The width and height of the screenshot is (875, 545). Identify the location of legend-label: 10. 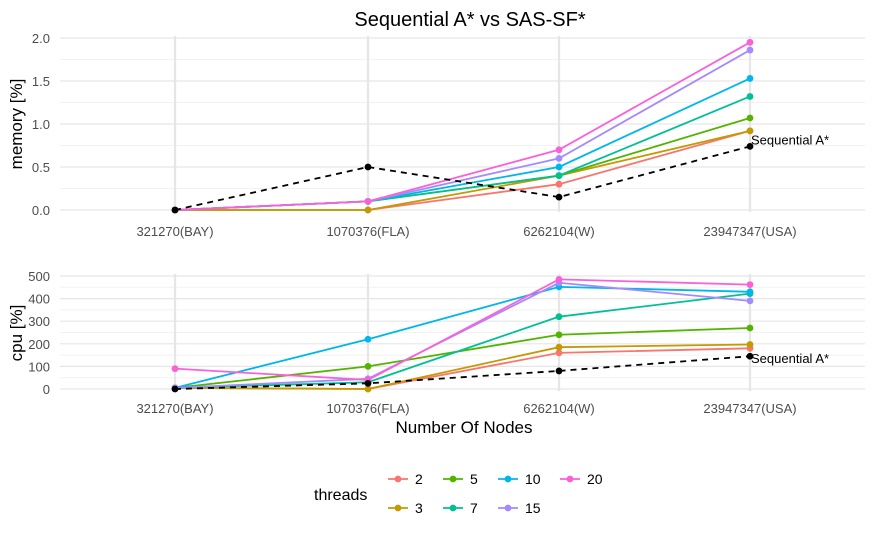
(533, 479).